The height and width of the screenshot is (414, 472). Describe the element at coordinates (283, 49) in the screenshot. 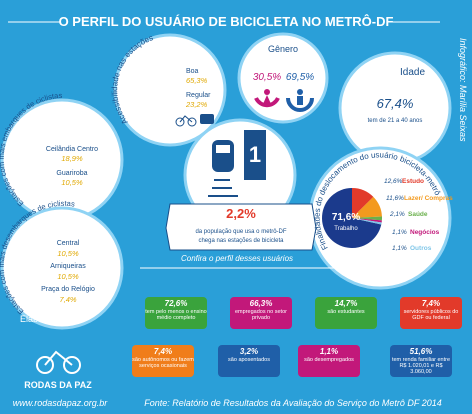

I see `section-title: Gênero` at that location.